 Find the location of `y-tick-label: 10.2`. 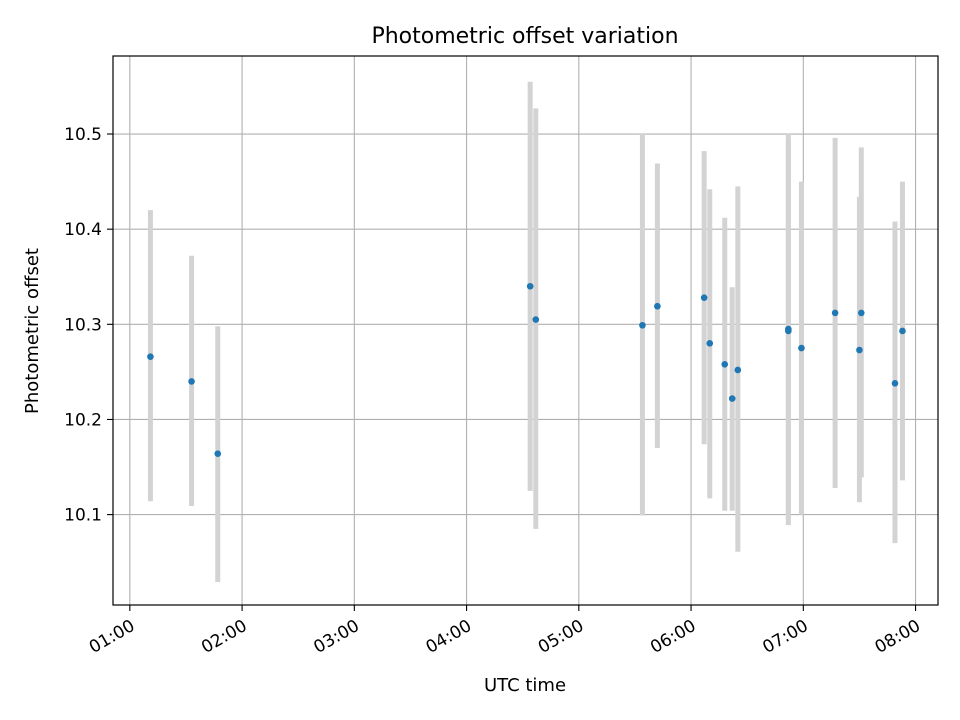

y-tick-label: 10.2 is located at coordinates (83, 420).